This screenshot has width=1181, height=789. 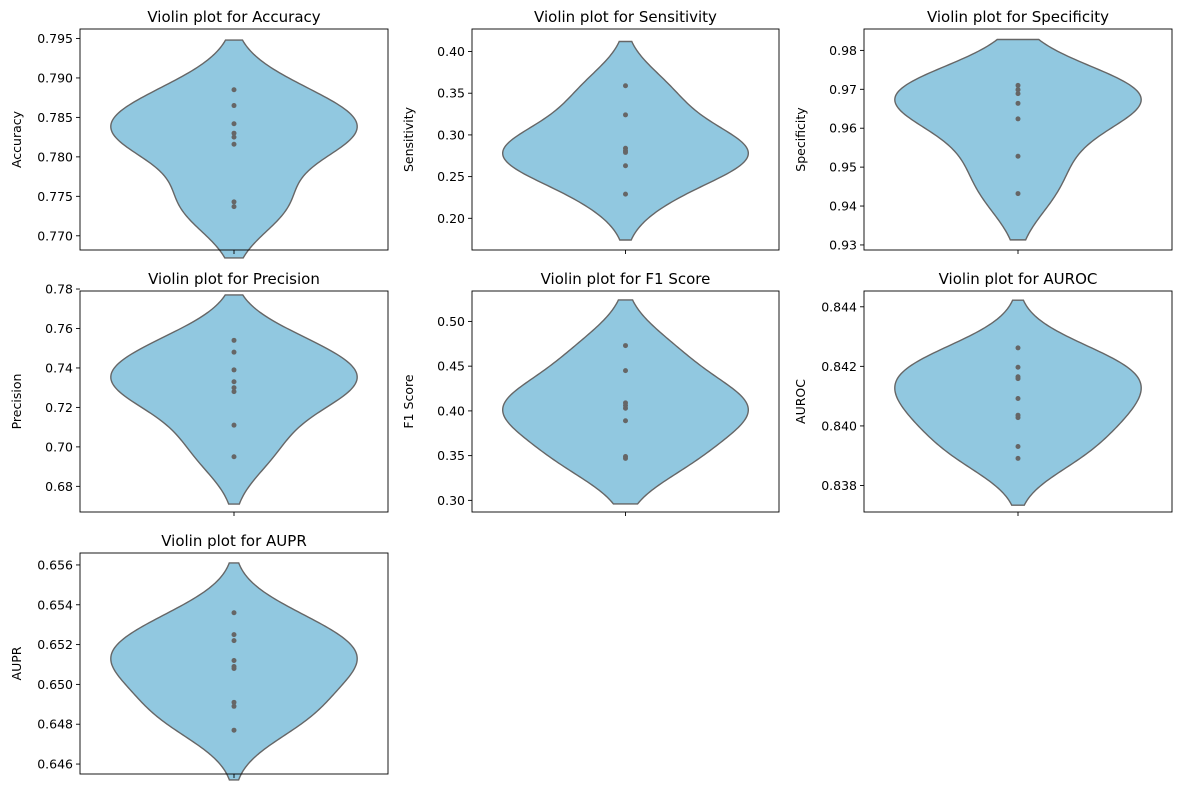 I want to click on y-tick-label: 0.68, so click(x=59, y=486).